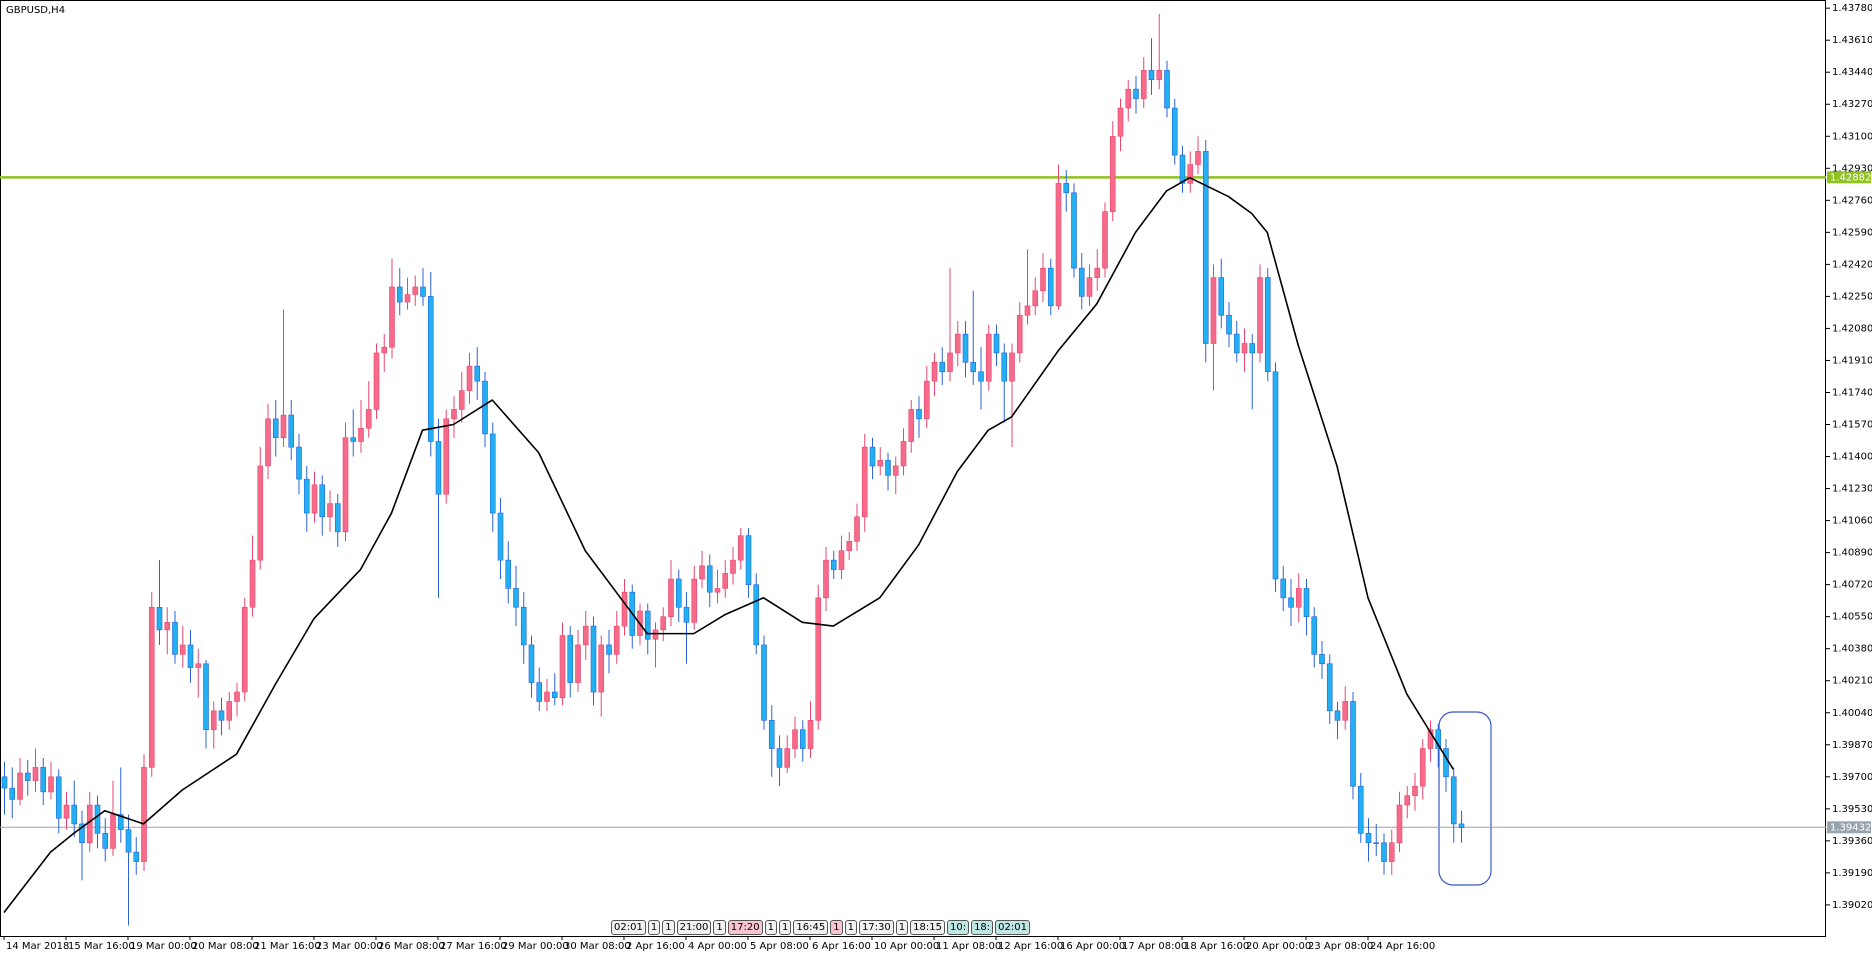  I want to click on y-tick-label: 1.39870, so click(1852, 745).